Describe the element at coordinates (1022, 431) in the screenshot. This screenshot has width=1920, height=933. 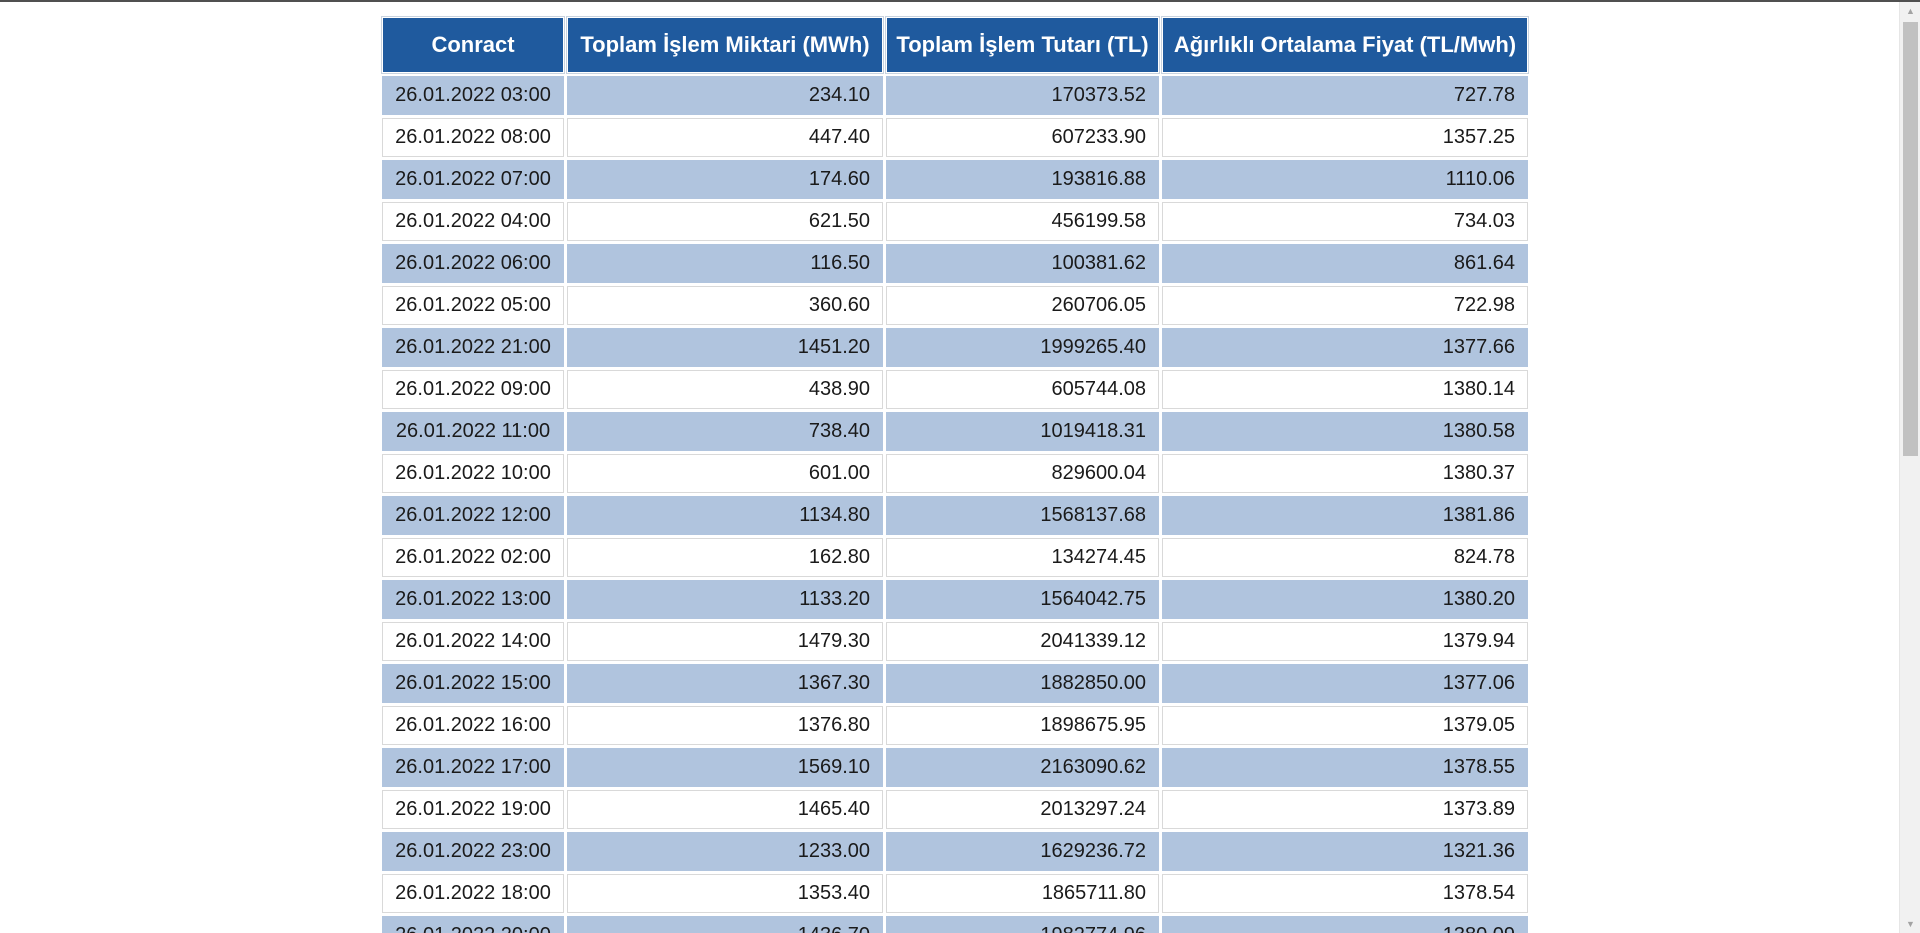
I see `cell-total-amount: 1019418.31` at that location.